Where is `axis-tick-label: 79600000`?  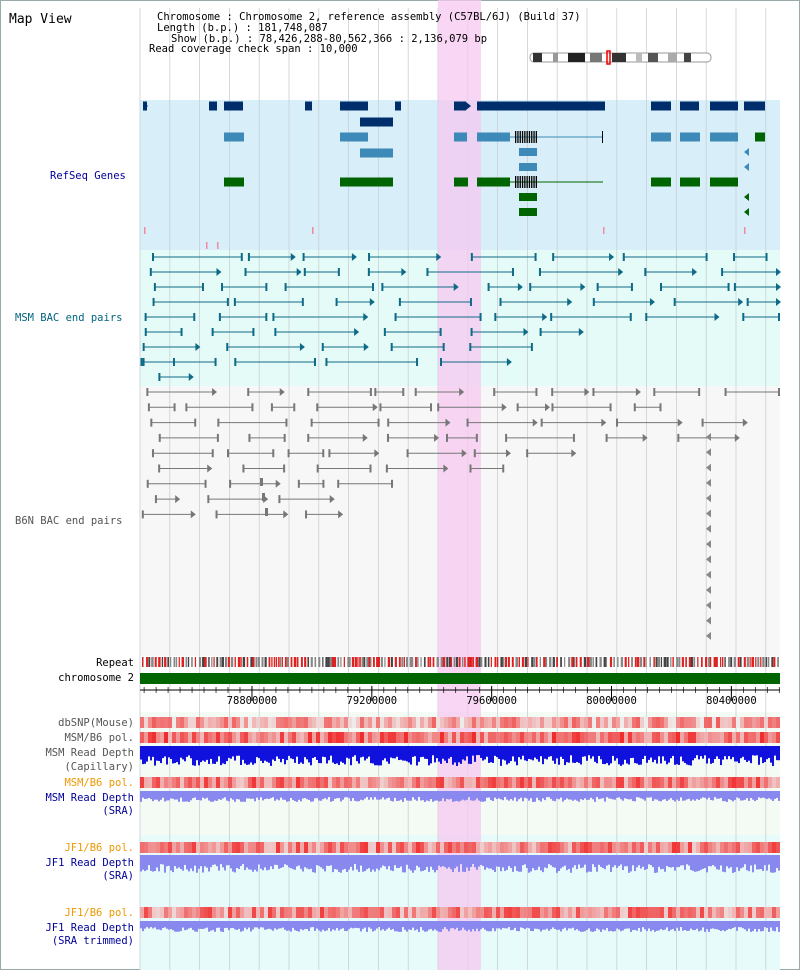 axis-tick-label: 79600000 is located at coordinates (491, 701).